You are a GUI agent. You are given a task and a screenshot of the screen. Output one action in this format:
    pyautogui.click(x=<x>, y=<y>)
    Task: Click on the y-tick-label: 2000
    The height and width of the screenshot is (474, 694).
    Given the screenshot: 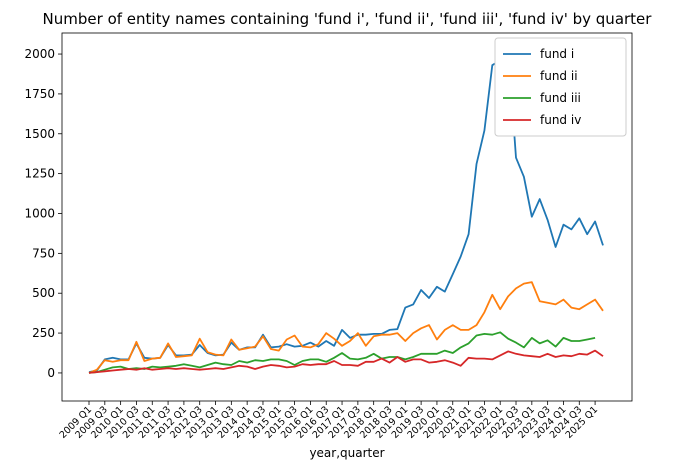 What is the action you would take?
    pyautogui.click(x=39, y=54)
    